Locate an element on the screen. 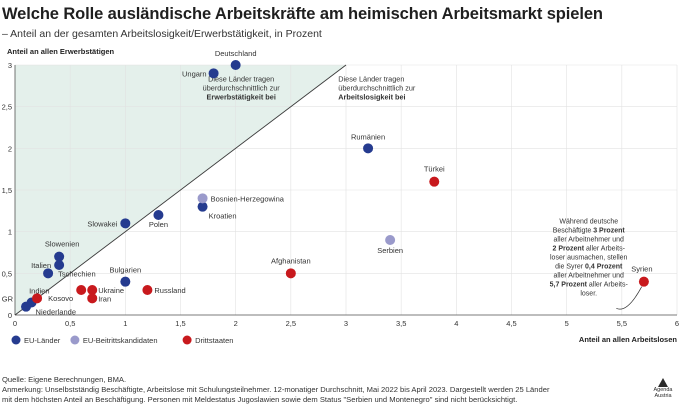 The width and height of the screenshot is (680, 405). legend-label: EU-Beitrittskandidaten is located at coordinates (120, 340).